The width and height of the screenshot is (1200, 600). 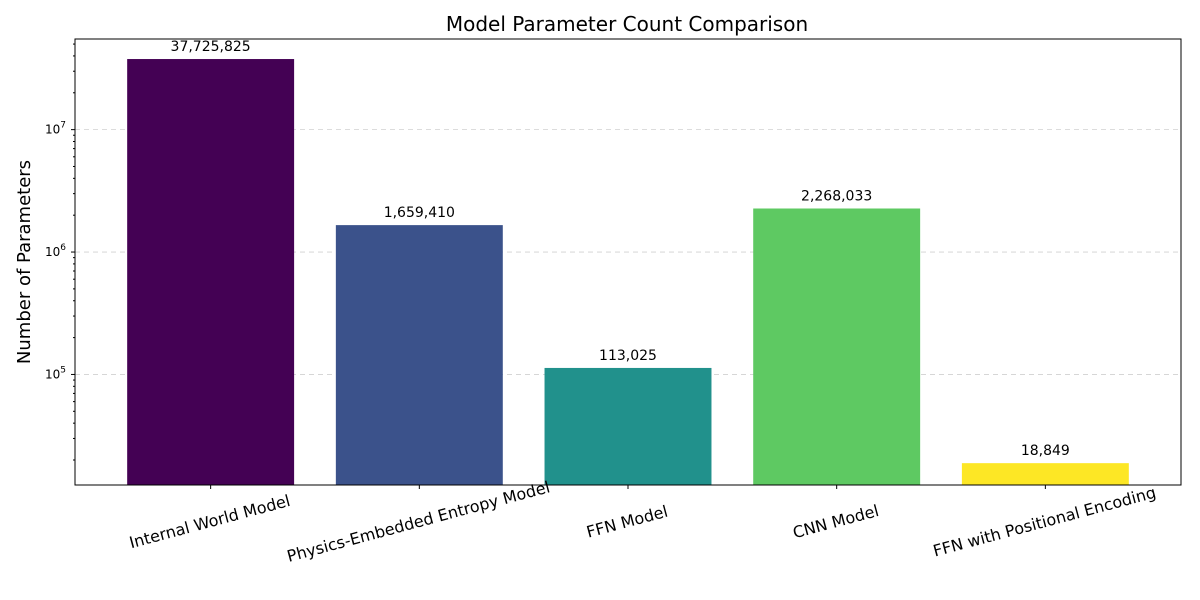 I want to click on data-label: 1,659,410, so click(x=419, y=213).